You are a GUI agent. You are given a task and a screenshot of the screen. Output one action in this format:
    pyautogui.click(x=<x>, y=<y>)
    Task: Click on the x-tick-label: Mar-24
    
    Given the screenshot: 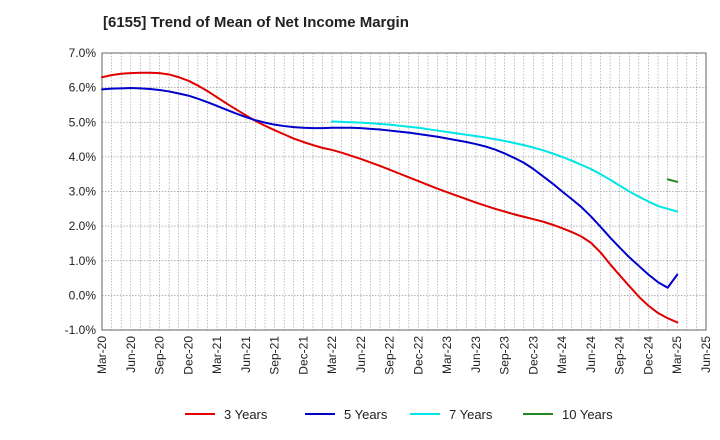 What is the action you would take?
    pyautogui.click(x=562, y=355)
    